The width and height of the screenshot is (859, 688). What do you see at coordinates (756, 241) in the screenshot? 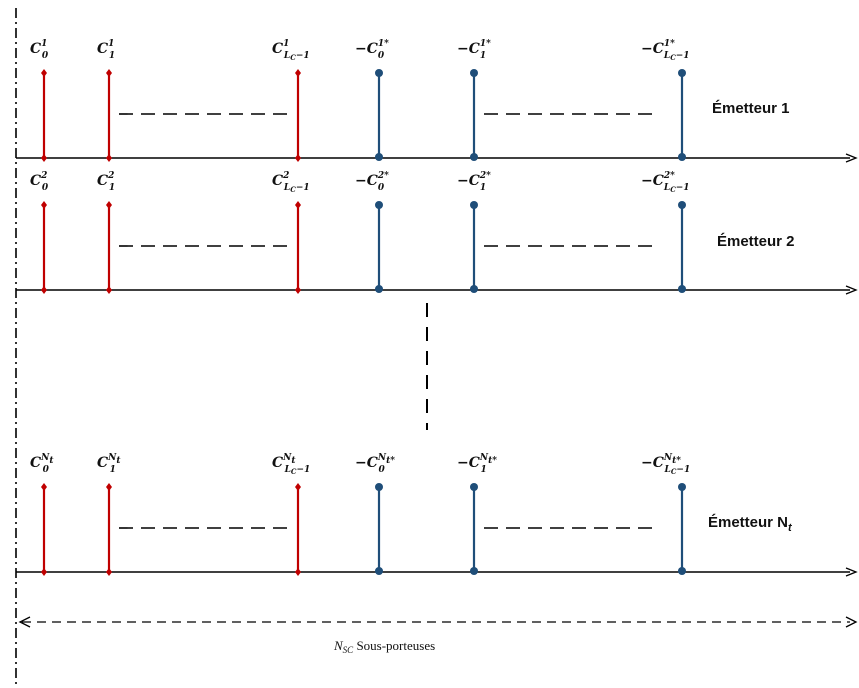
I see `emitter-label: Émetteur 2` at bounding box center [756, 241].